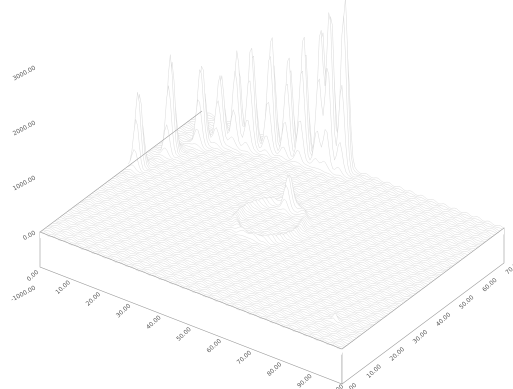  I want to click on x-tick-label: 30.00, so click(124, 311).